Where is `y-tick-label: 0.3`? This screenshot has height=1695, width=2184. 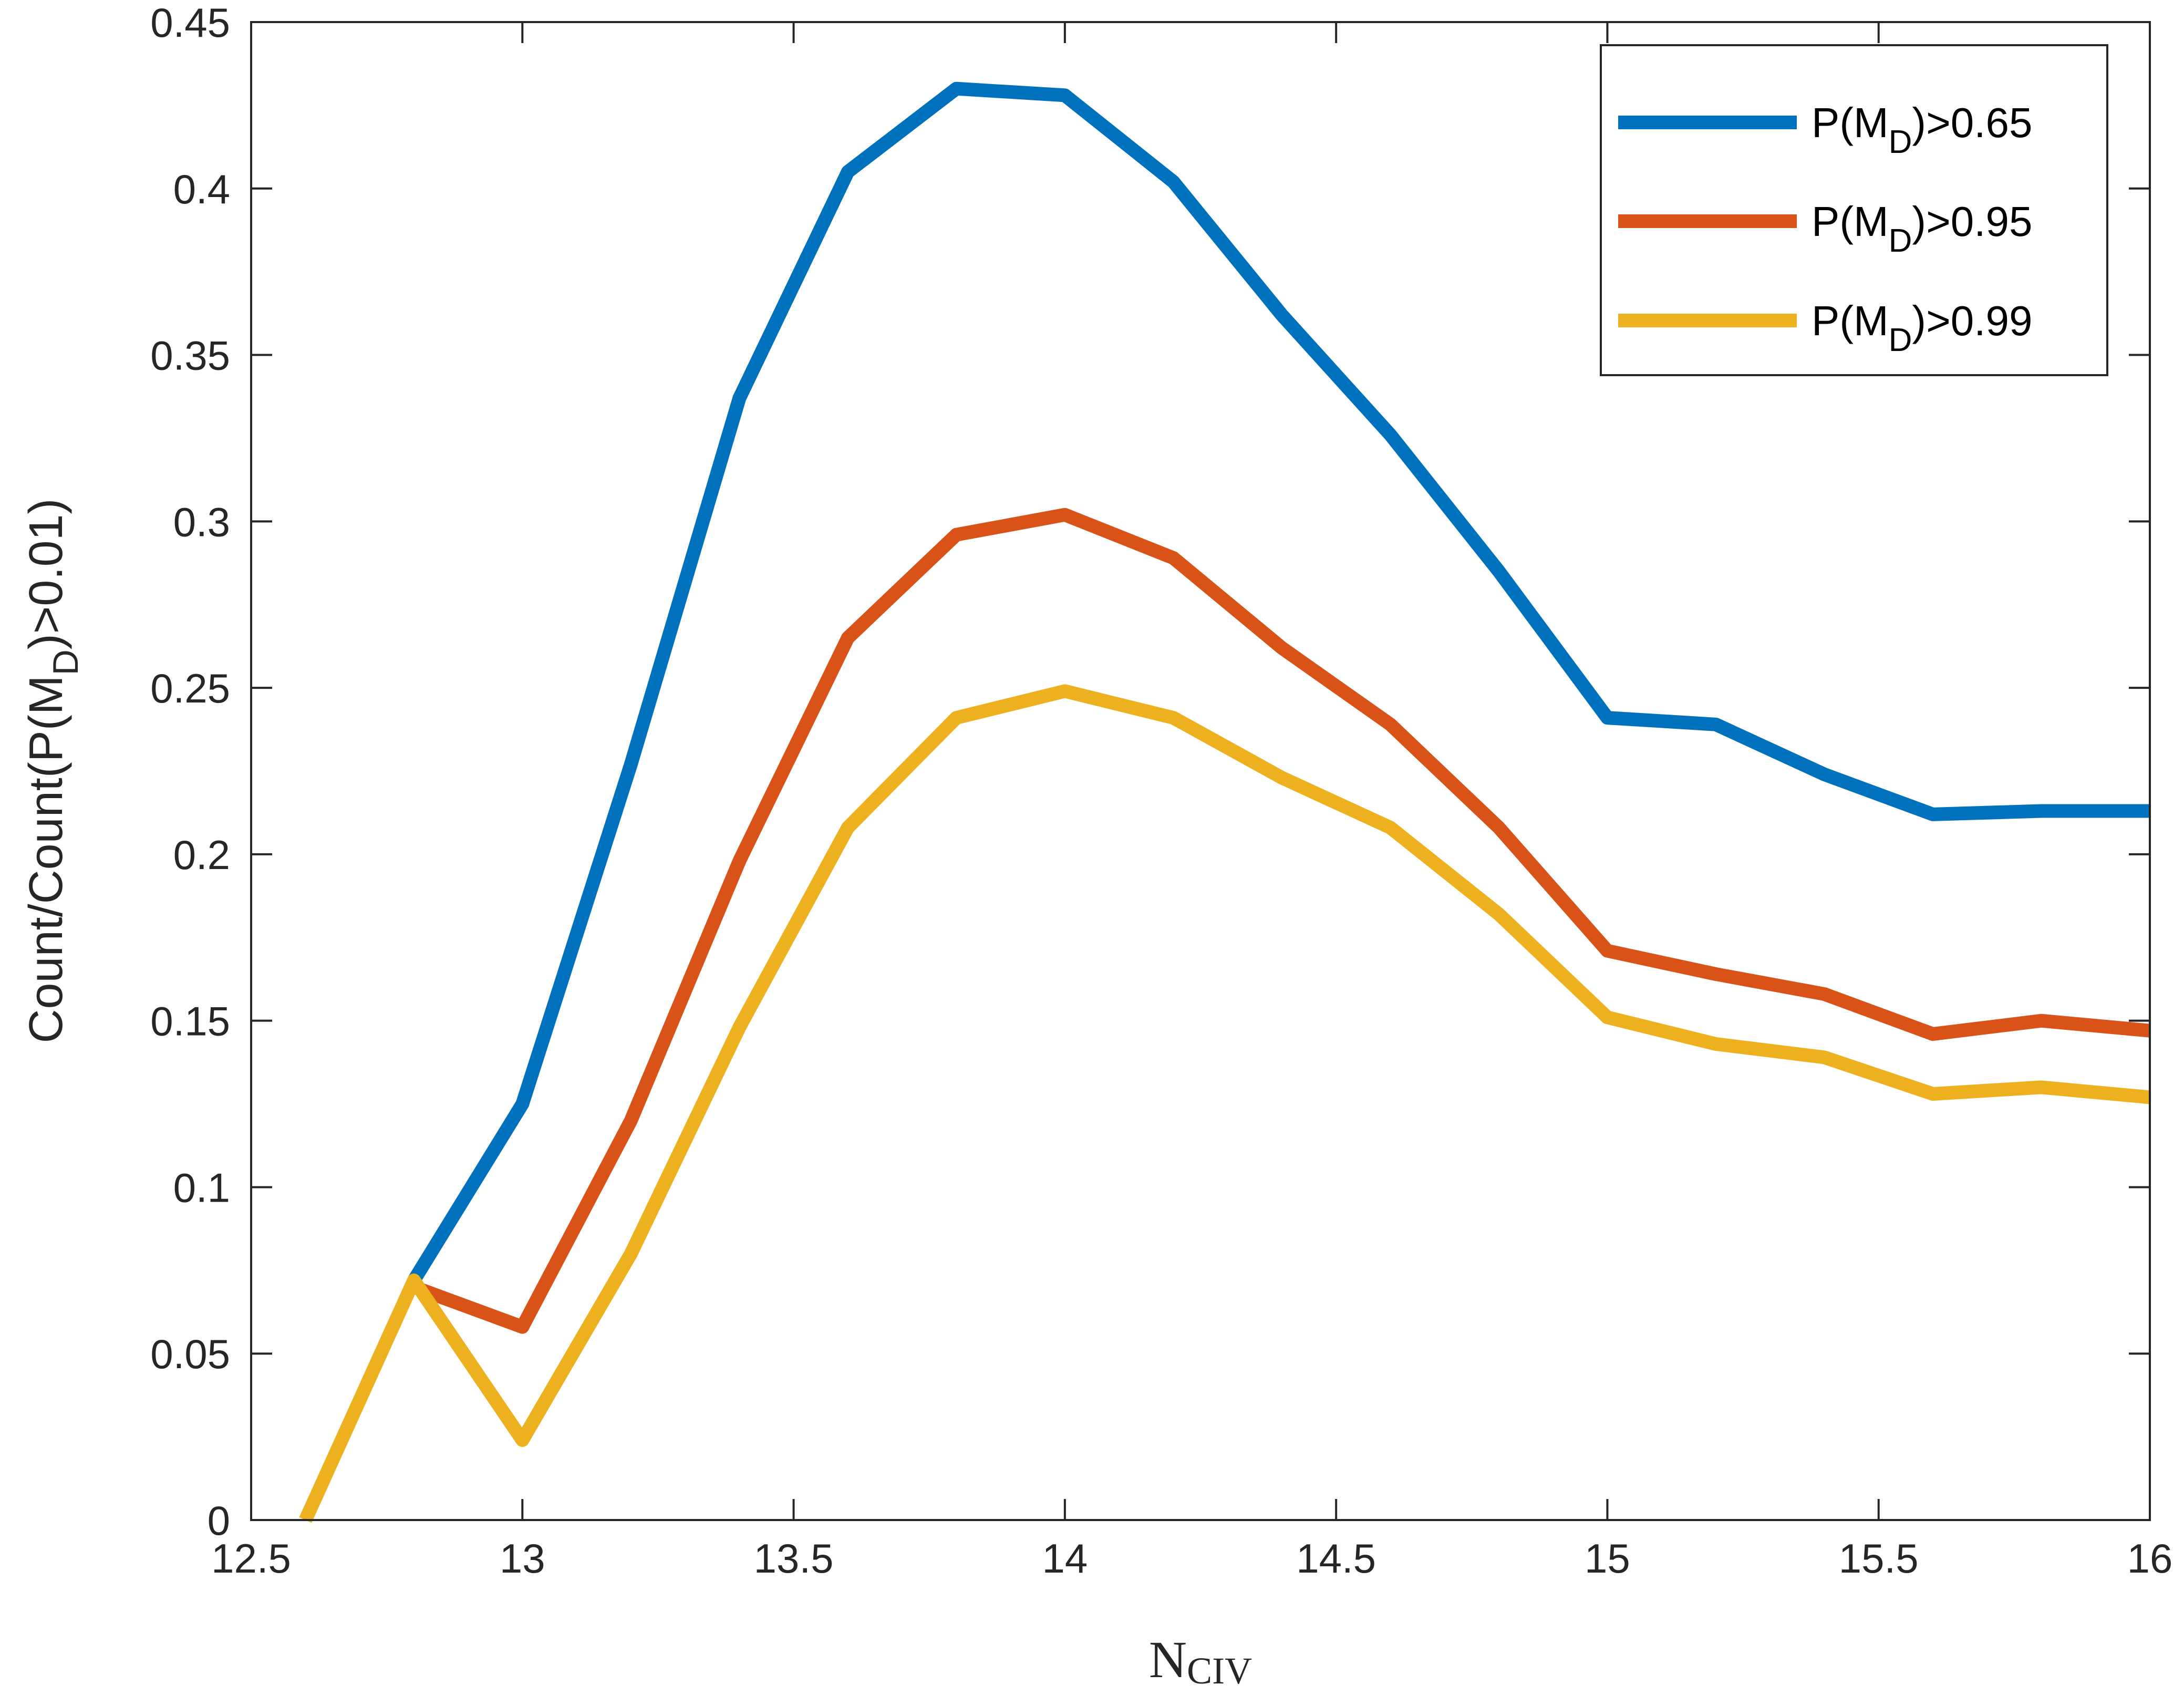 y-tick-label: 0.3 is located at coordinates (201, 522).